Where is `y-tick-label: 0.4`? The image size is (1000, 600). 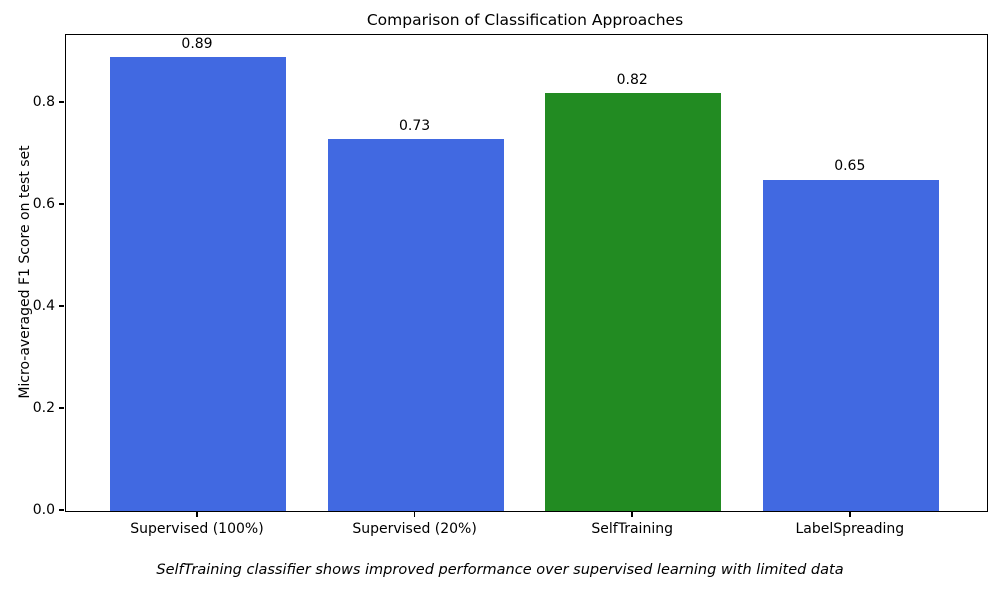
y-tick-label: 0.4 is located at coordinates (43, 305).